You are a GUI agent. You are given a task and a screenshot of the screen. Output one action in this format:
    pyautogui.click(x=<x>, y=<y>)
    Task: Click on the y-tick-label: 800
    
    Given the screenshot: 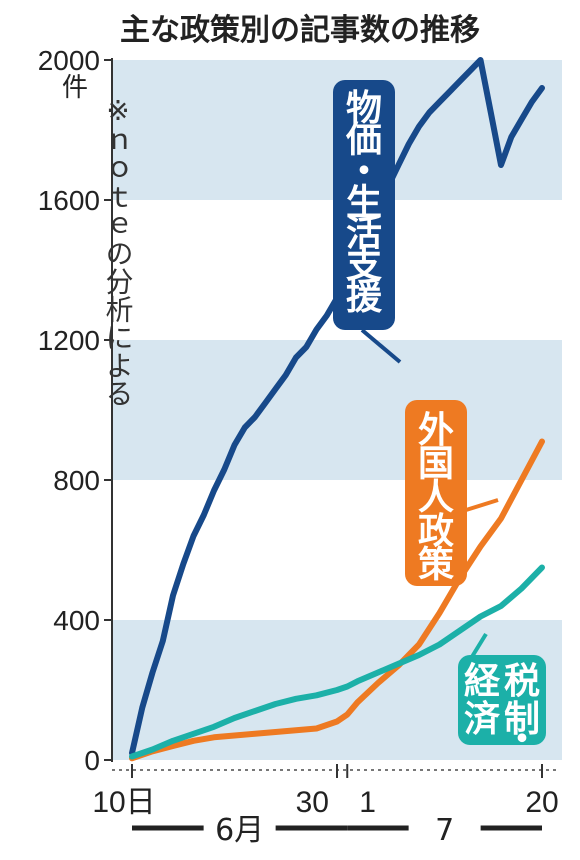 What is the action you would take?
    pyautogui.click(x=76, y=480)
    